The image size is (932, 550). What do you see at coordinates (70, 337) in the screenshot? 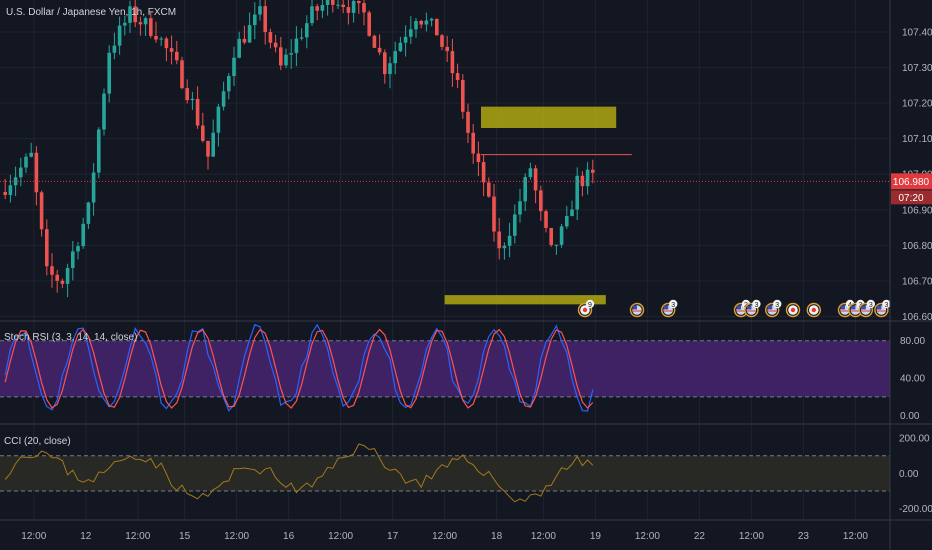
I see `stoch-title: Stoch RSI (3, 3, 14, 14, close)` at bounding box center [70, 337].